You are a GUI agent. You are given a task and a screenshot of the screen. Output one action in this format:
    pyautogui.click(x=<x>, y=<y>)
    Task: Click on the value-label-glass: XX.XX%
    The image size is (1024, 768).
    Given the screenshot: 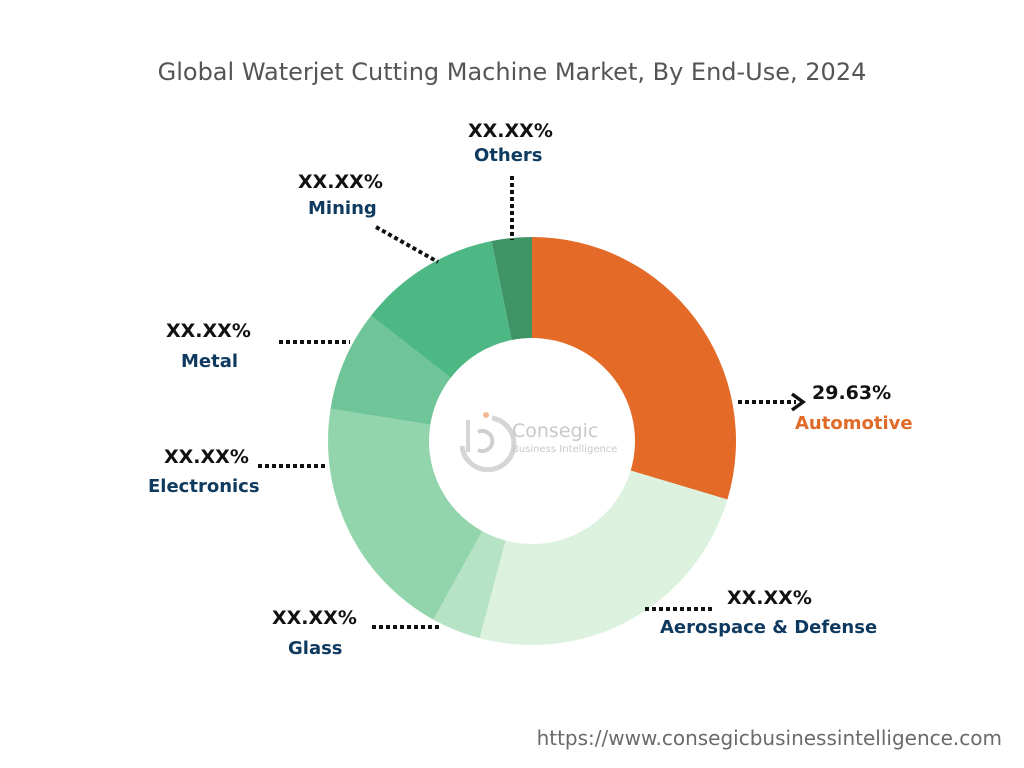 What is the action you would take?
    pyautogui.click(x=314, y=618)
    